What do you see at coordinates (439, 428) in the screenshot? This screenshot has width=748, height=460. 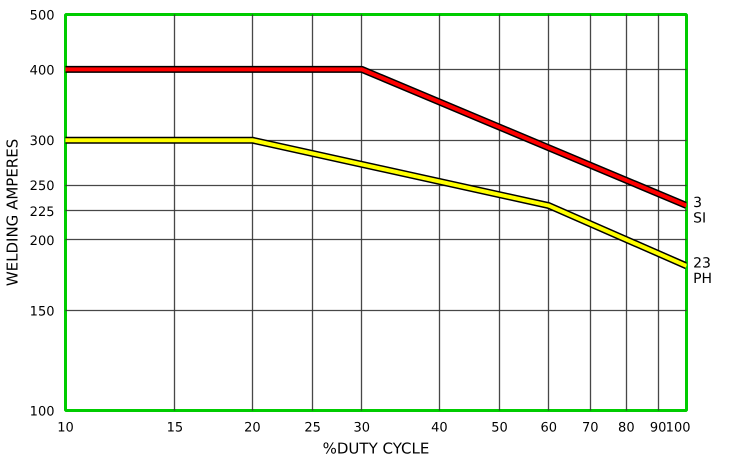 I see `x-tick-label: 40` at bounding box center [439, 428].